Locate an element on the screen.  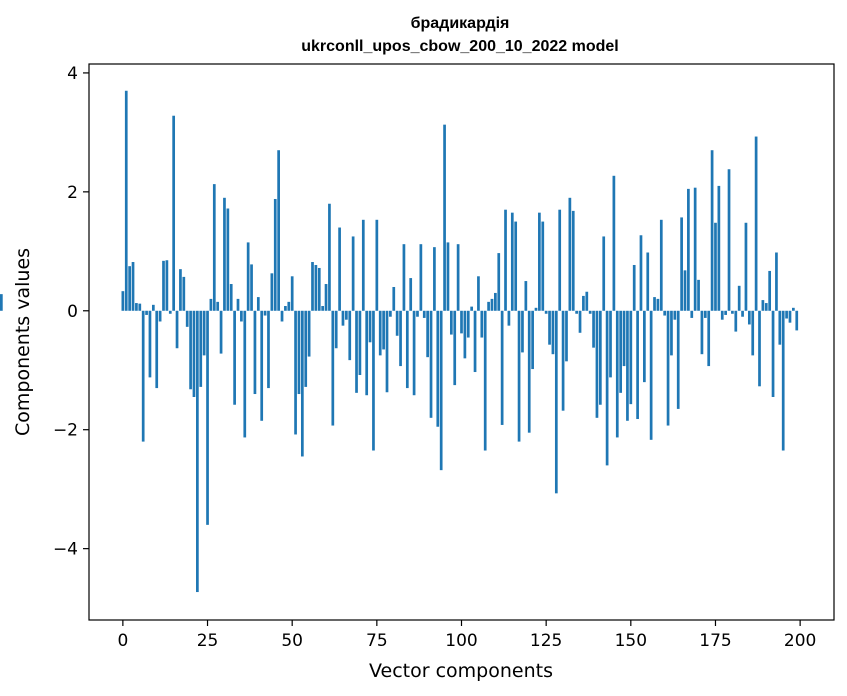
x-tick-label: 100 is located at coordinates (461, 641).